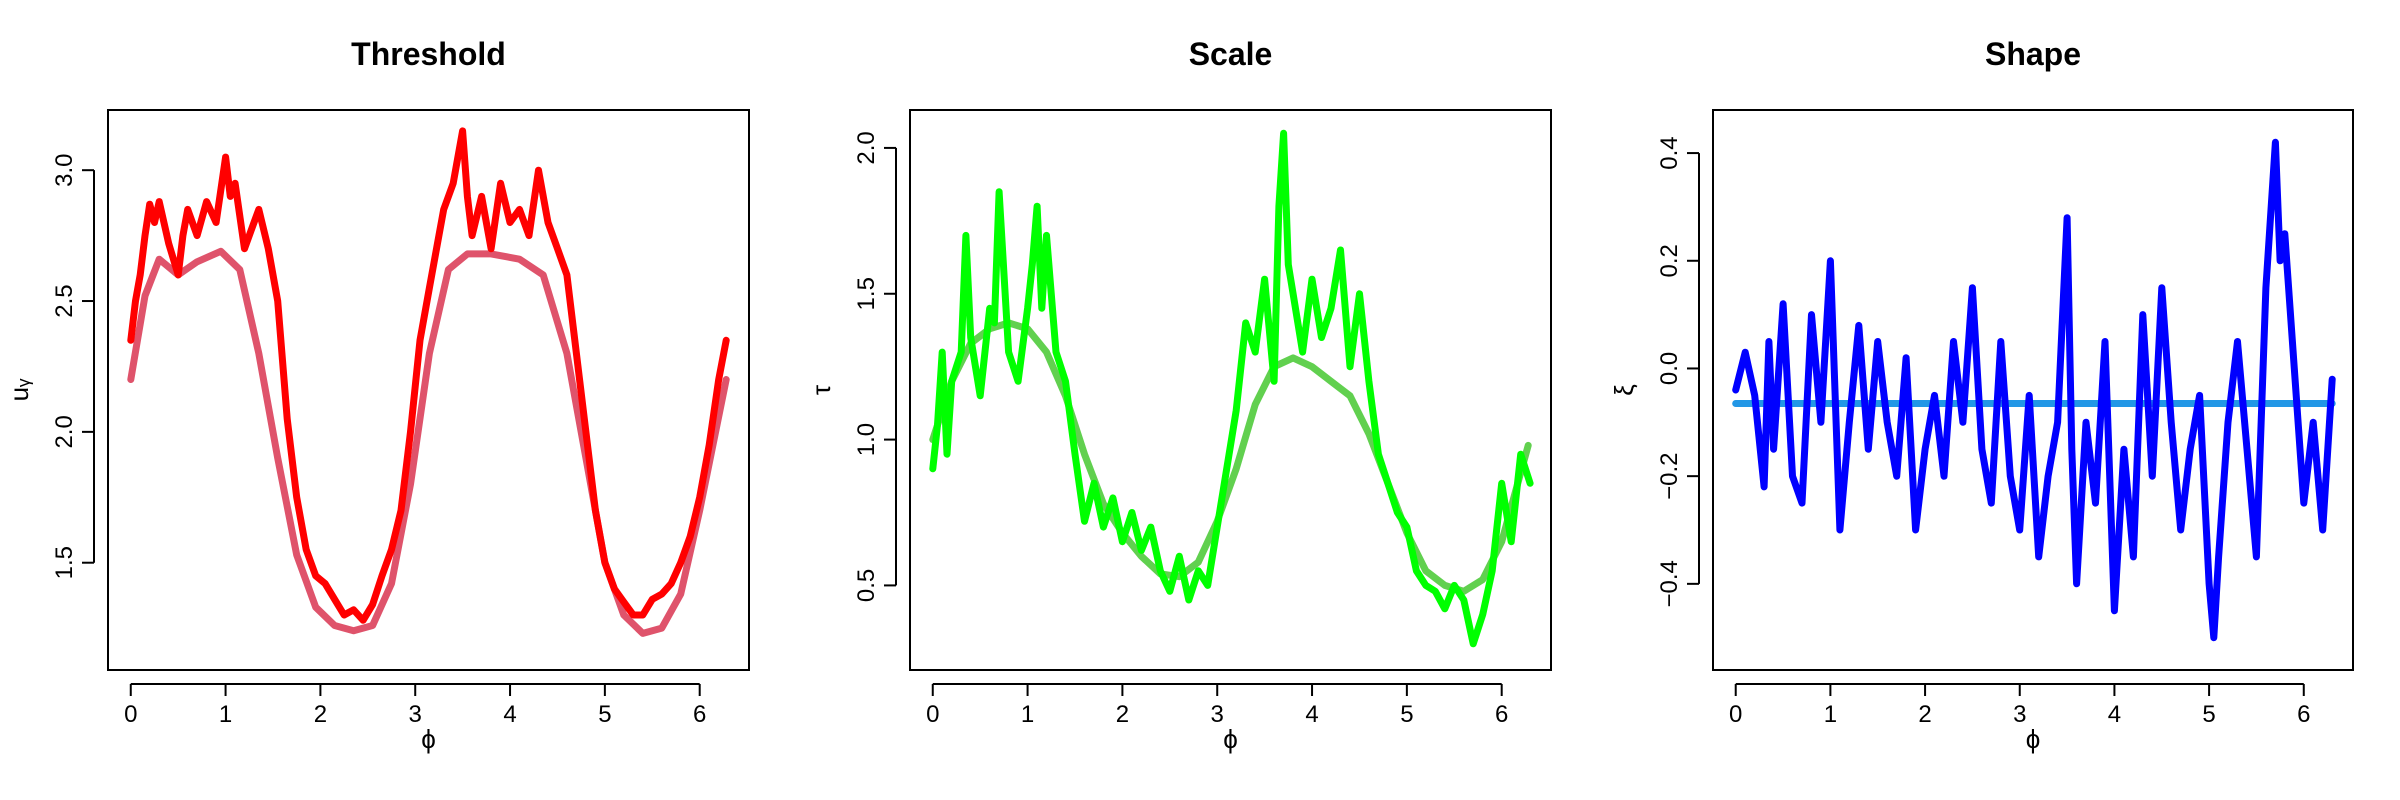 The width and height of the screenshot is (2400, 800). Describe the element at coordinates (1624, 390) in the screenshot. I see `shape-y-axis-label: ξ` at that location.